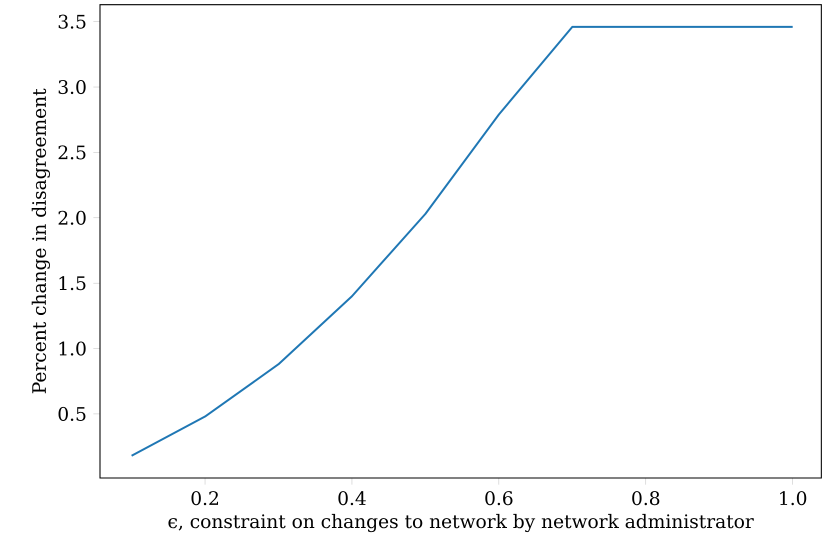 The height and width of the screenshot is (554, 832). I want to click on x-tick-label: 0.4, so click(352, 498).